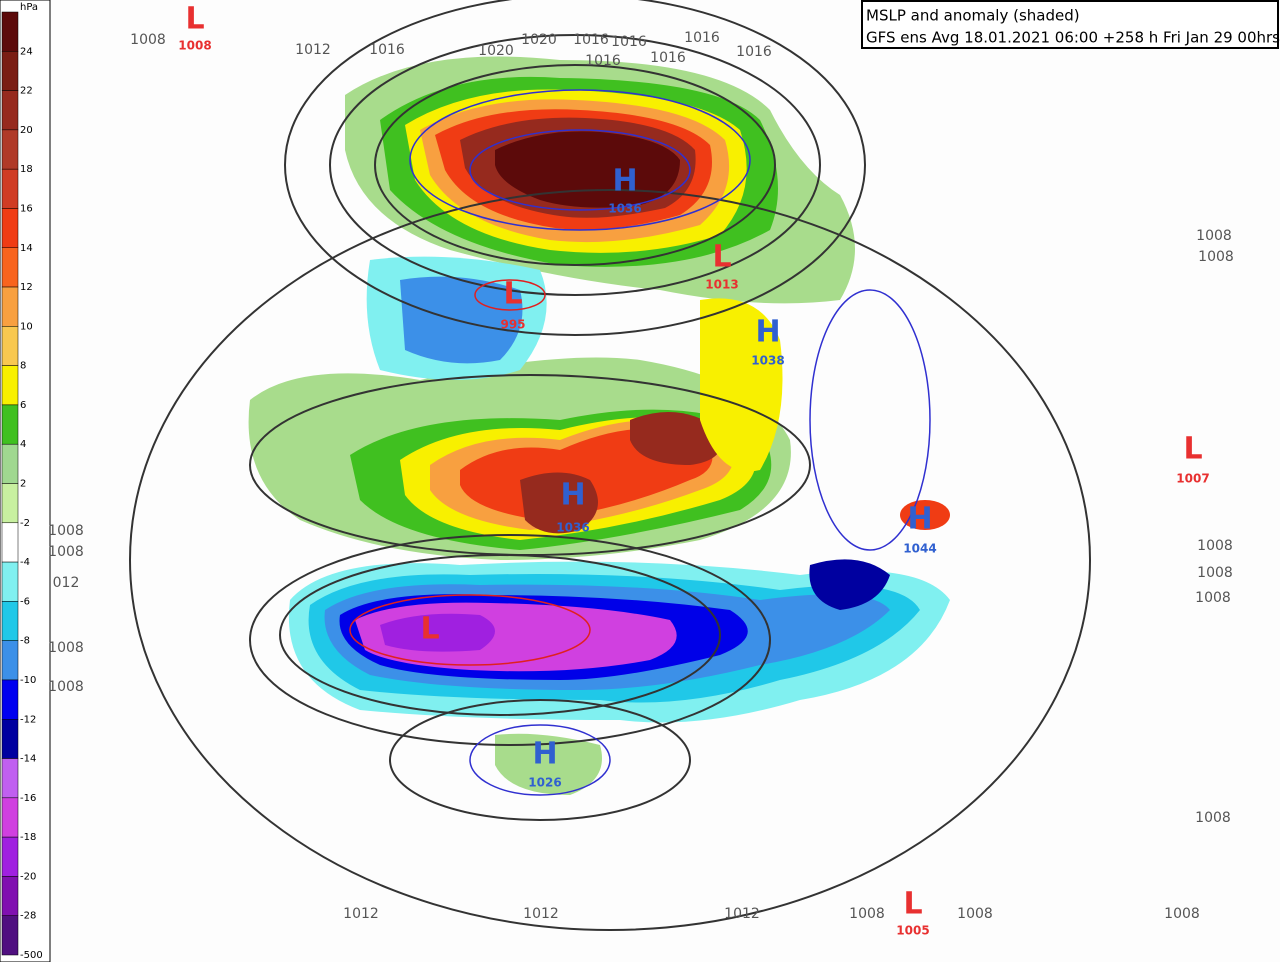 This screenshot has width=1280, height=962. Describe the element at coordinates (28, 759) in the screenshot. I see `colorbar-label: -14` at that location.